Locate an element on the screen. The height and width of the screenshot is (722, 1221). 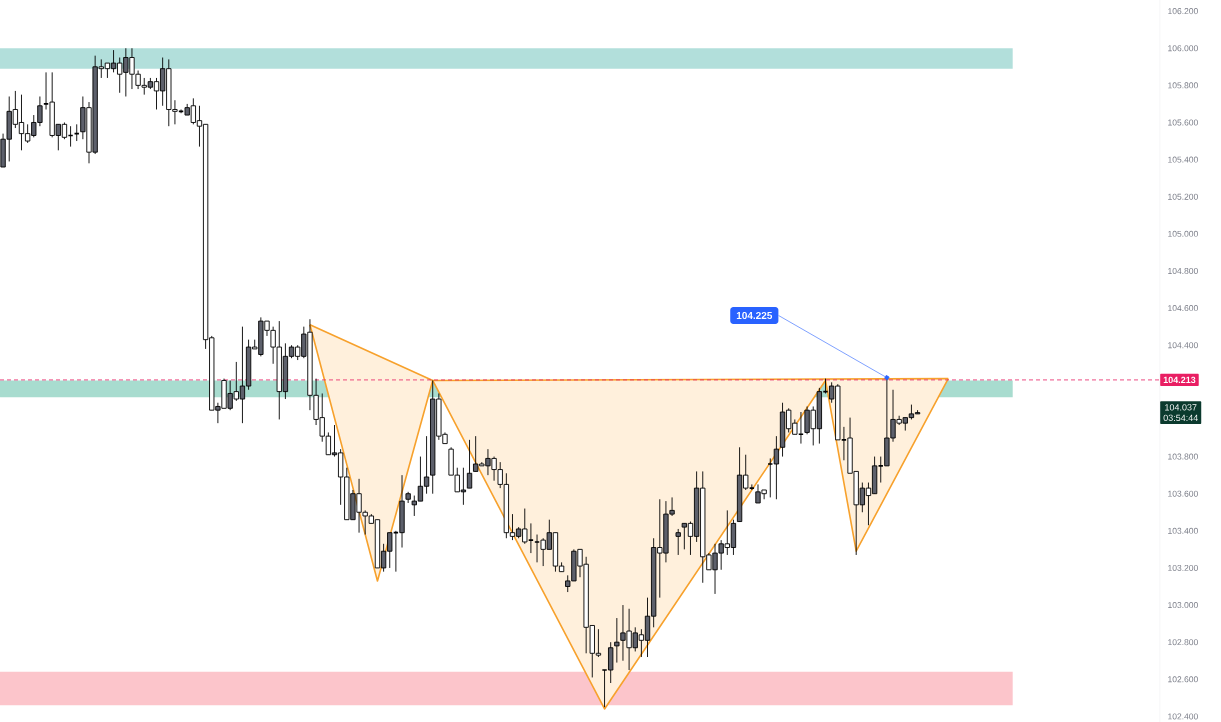
y-tick-label: 103.600 is located at coordinates (1183, 493).